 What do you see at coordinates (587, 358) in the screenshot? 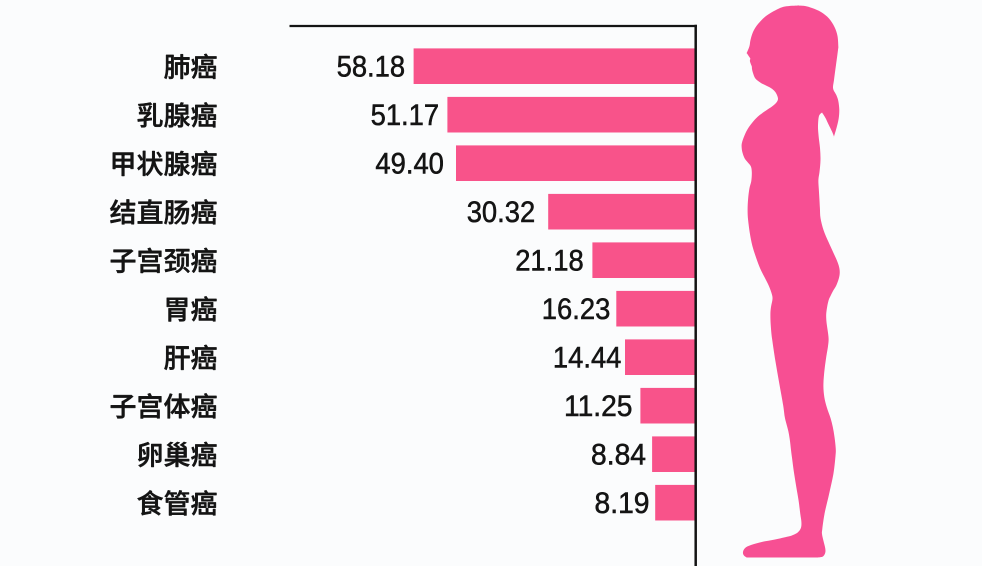
I see `svg-text: 14.44` at bounding box center [587, 358].